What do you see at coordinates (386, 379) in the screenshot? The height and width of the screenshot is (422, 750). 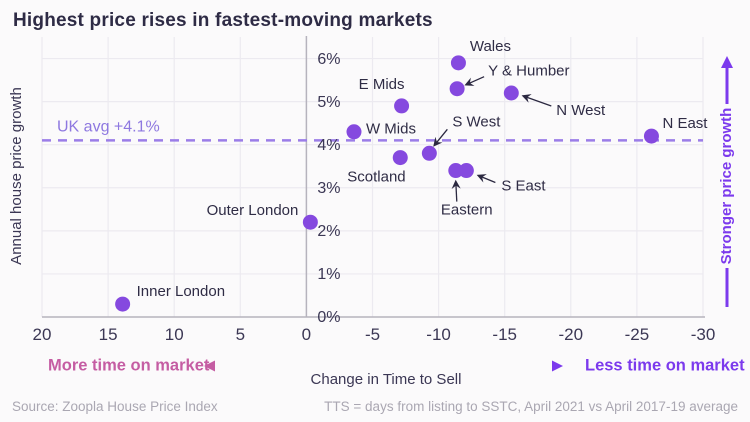 I see `x-axis-title: Change in Time to Sell` at bounding box center [386, 379].